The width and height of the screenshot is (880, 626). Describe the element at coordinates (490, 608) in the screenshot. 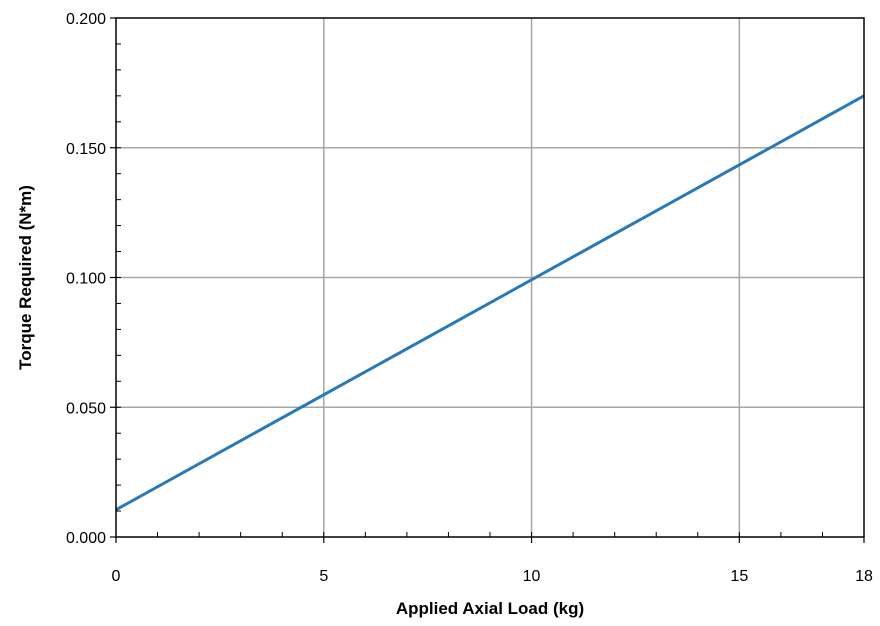

I see `x-axis-title: Applied Axial Load (kg)` at that location.